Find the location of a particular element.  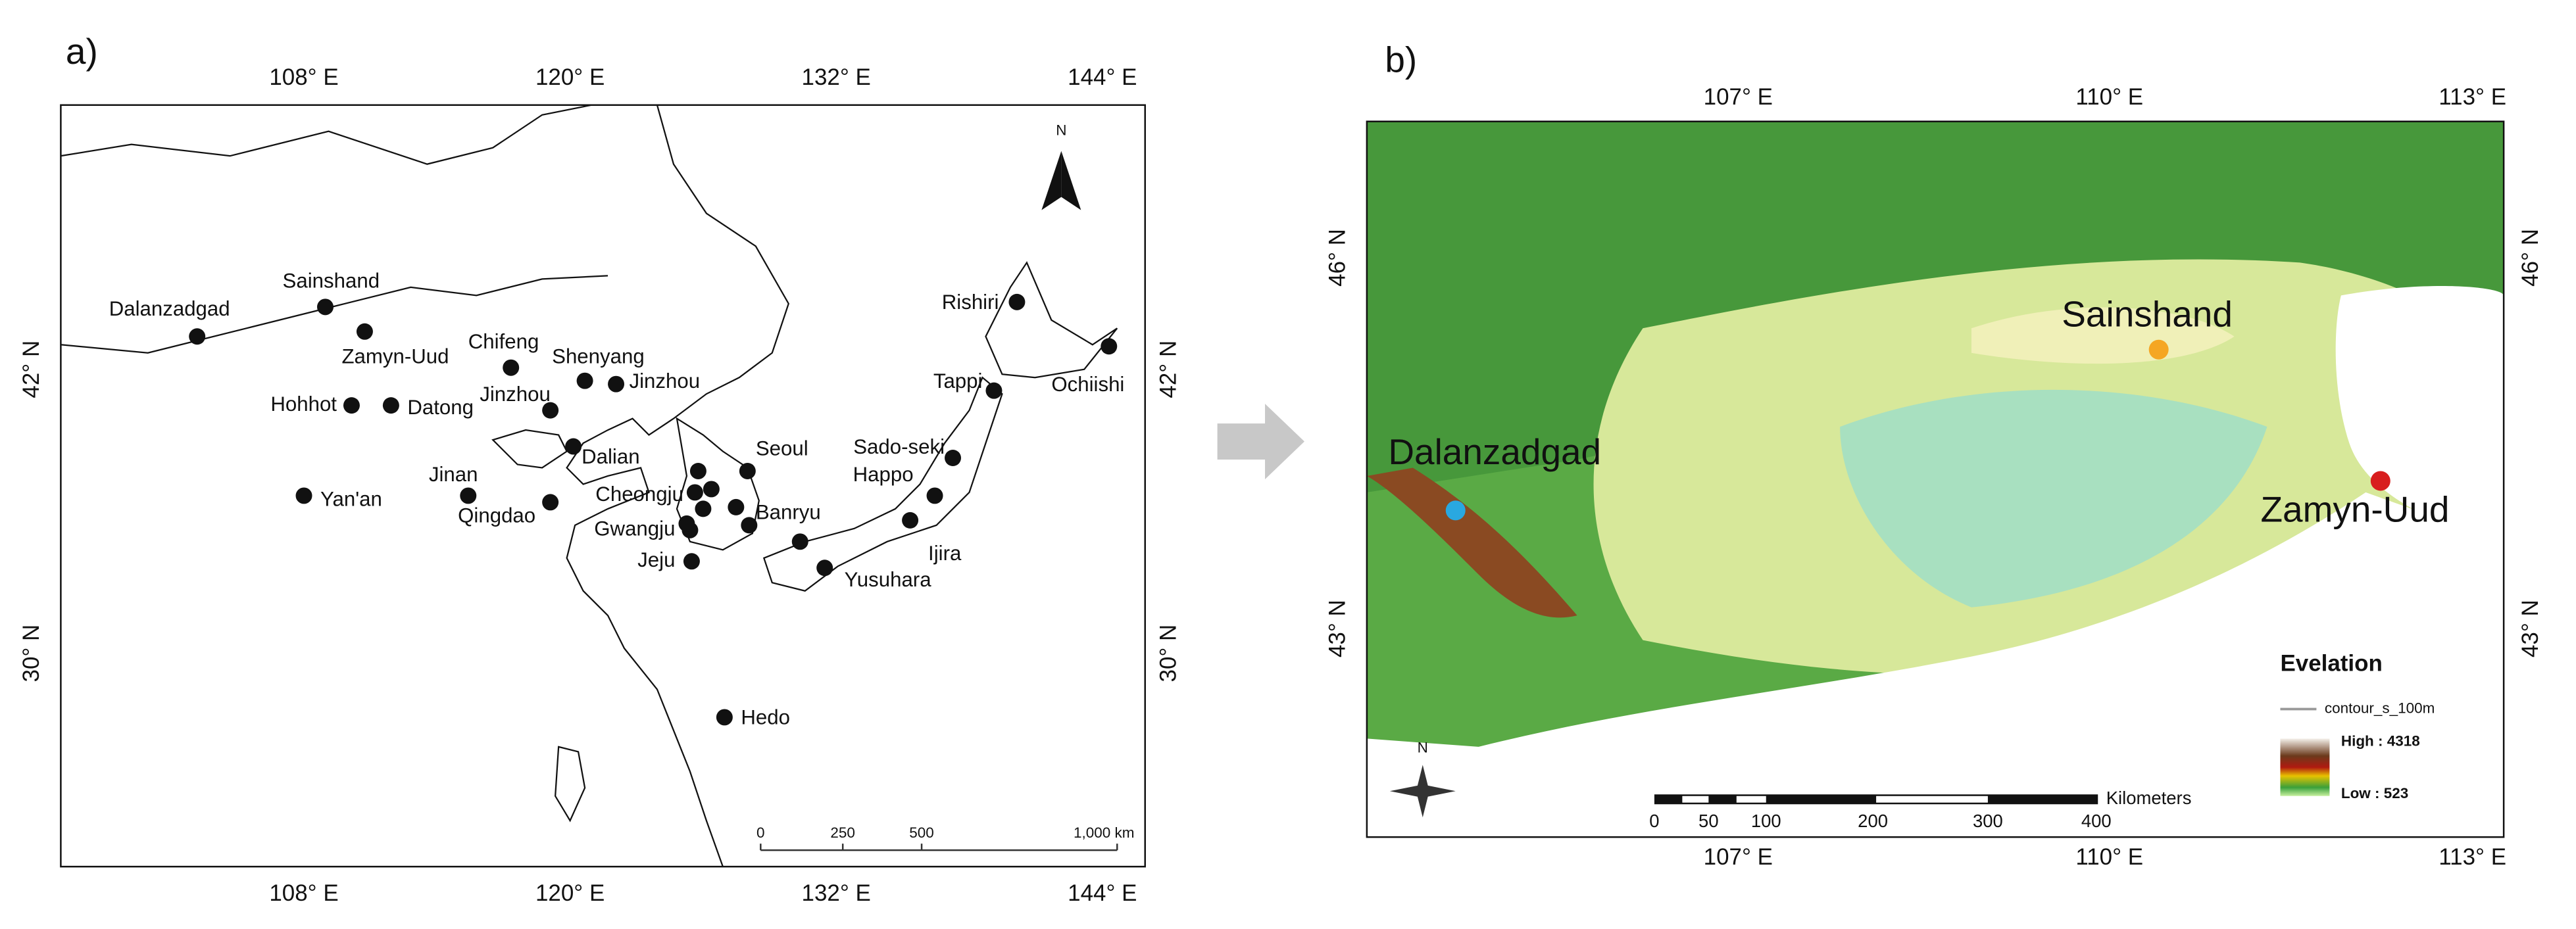

station-label: Ochiishi is located at coordinates (1087, 384).